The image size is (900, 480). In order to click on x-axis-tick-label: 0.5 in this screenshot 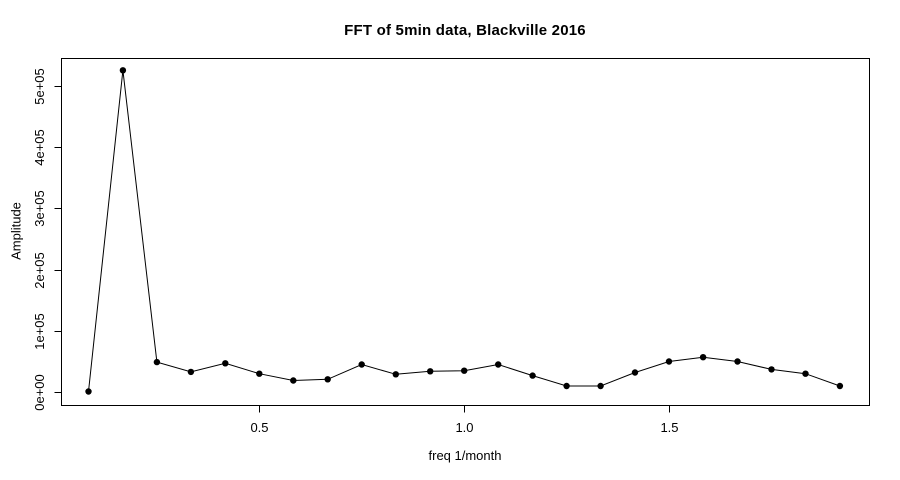, I will do `click(259, 427)`.